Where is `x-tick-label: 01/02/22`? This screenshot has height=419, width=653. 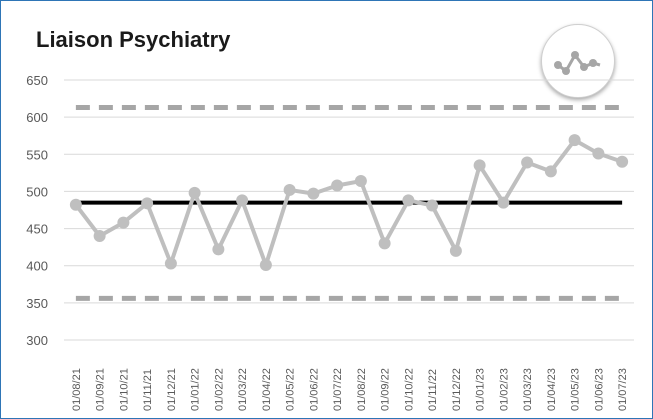
x-tick-label: 01/02/22 is located at coordinates (219, 389).